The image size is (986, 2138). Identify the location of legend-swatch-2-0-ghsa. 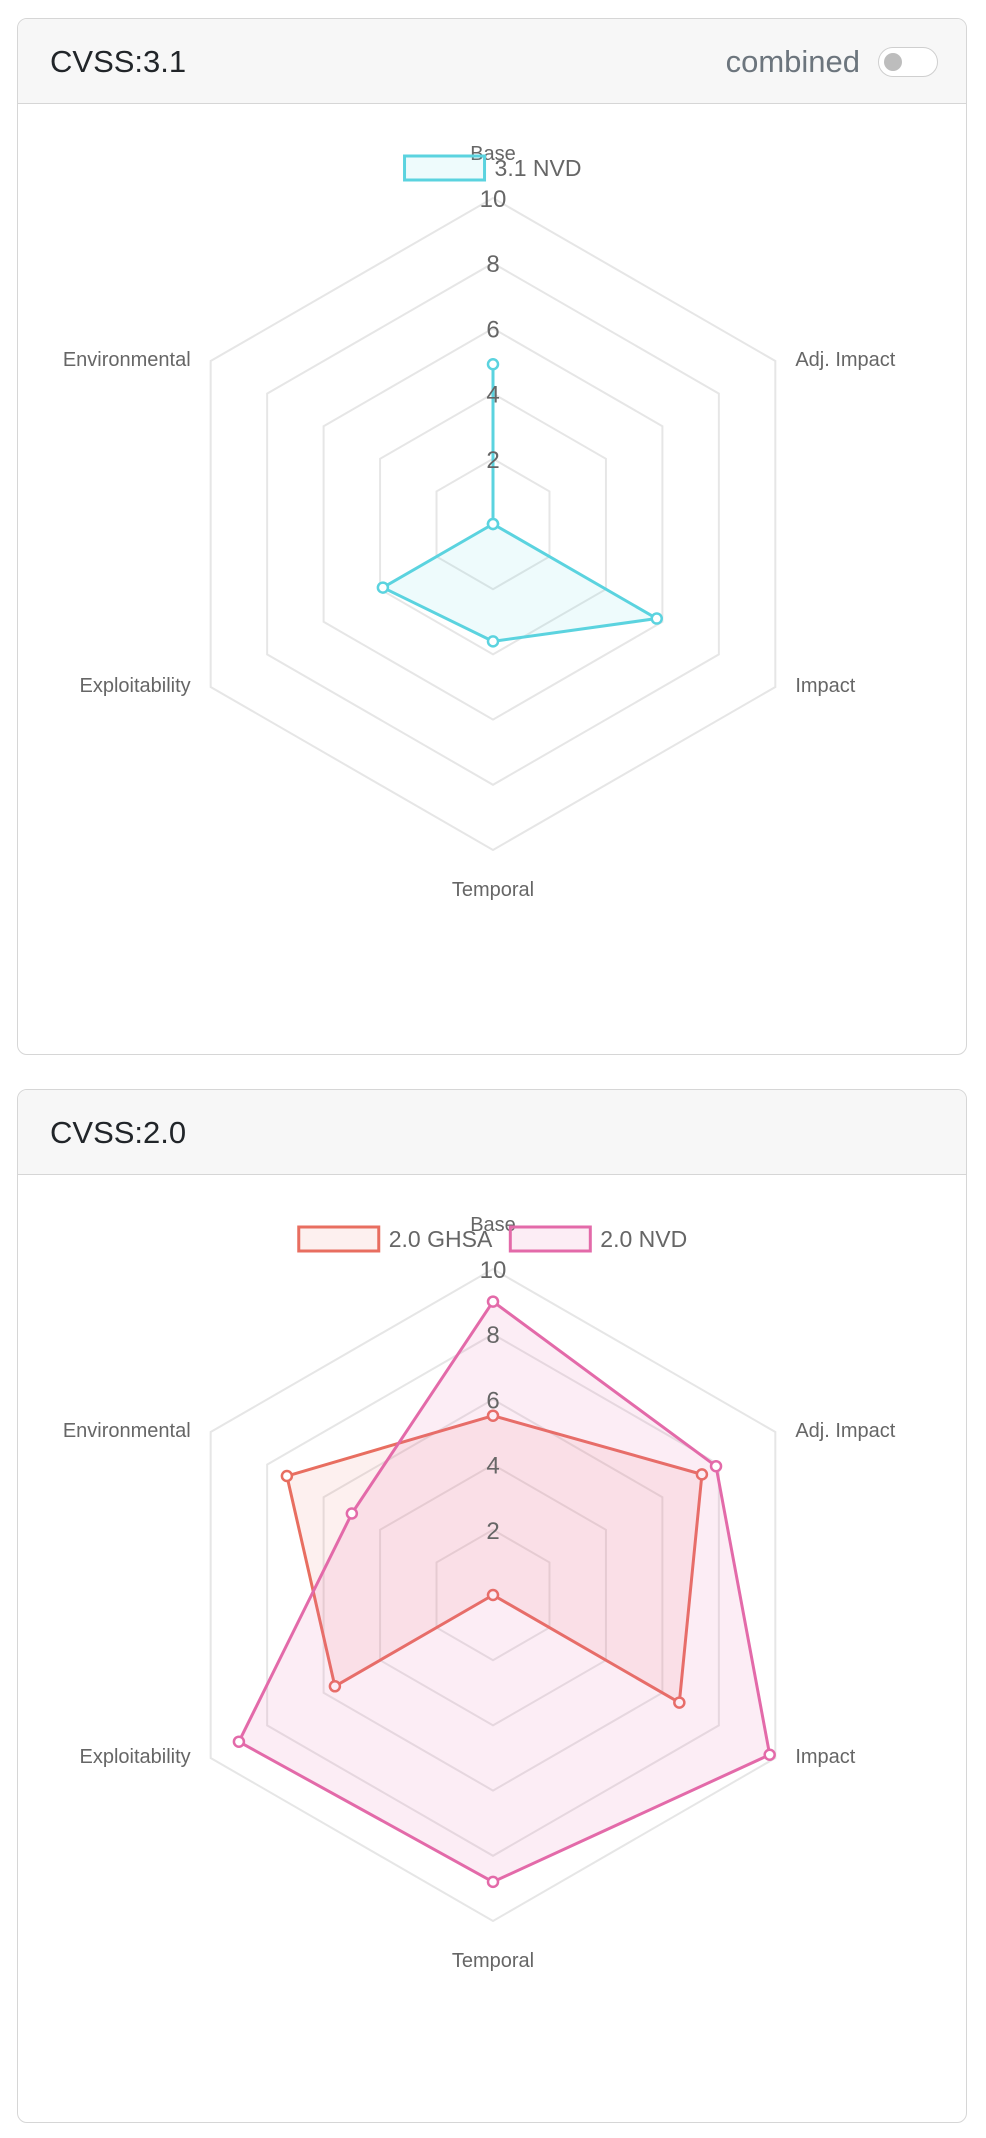
(339, 1239).